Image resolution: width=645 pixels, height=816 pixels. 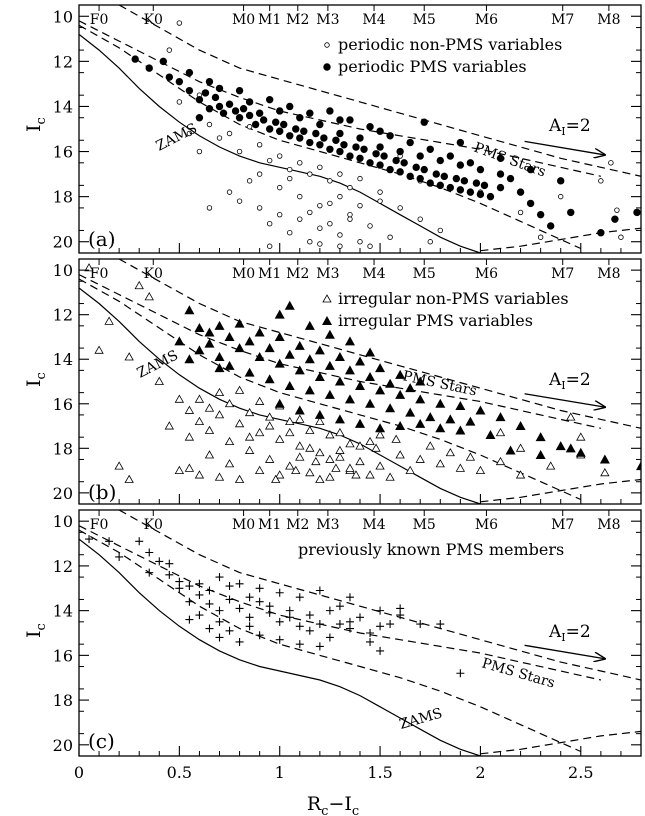 What do you see at coordinates (36, 630) in the screenshot?
I see `y-axis-label-c: Ic` at bounding box center [36, 630].